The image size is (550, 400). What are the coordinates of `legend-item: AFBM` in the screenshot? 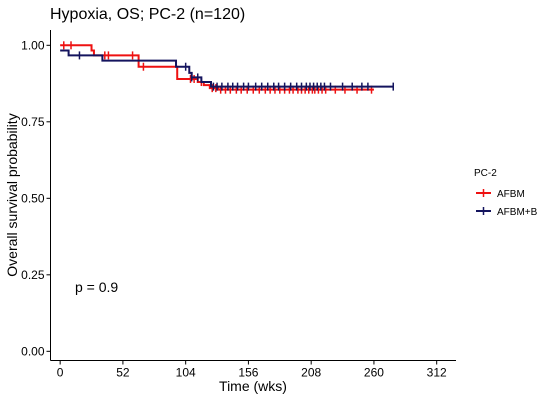 It's located at (500, 194).